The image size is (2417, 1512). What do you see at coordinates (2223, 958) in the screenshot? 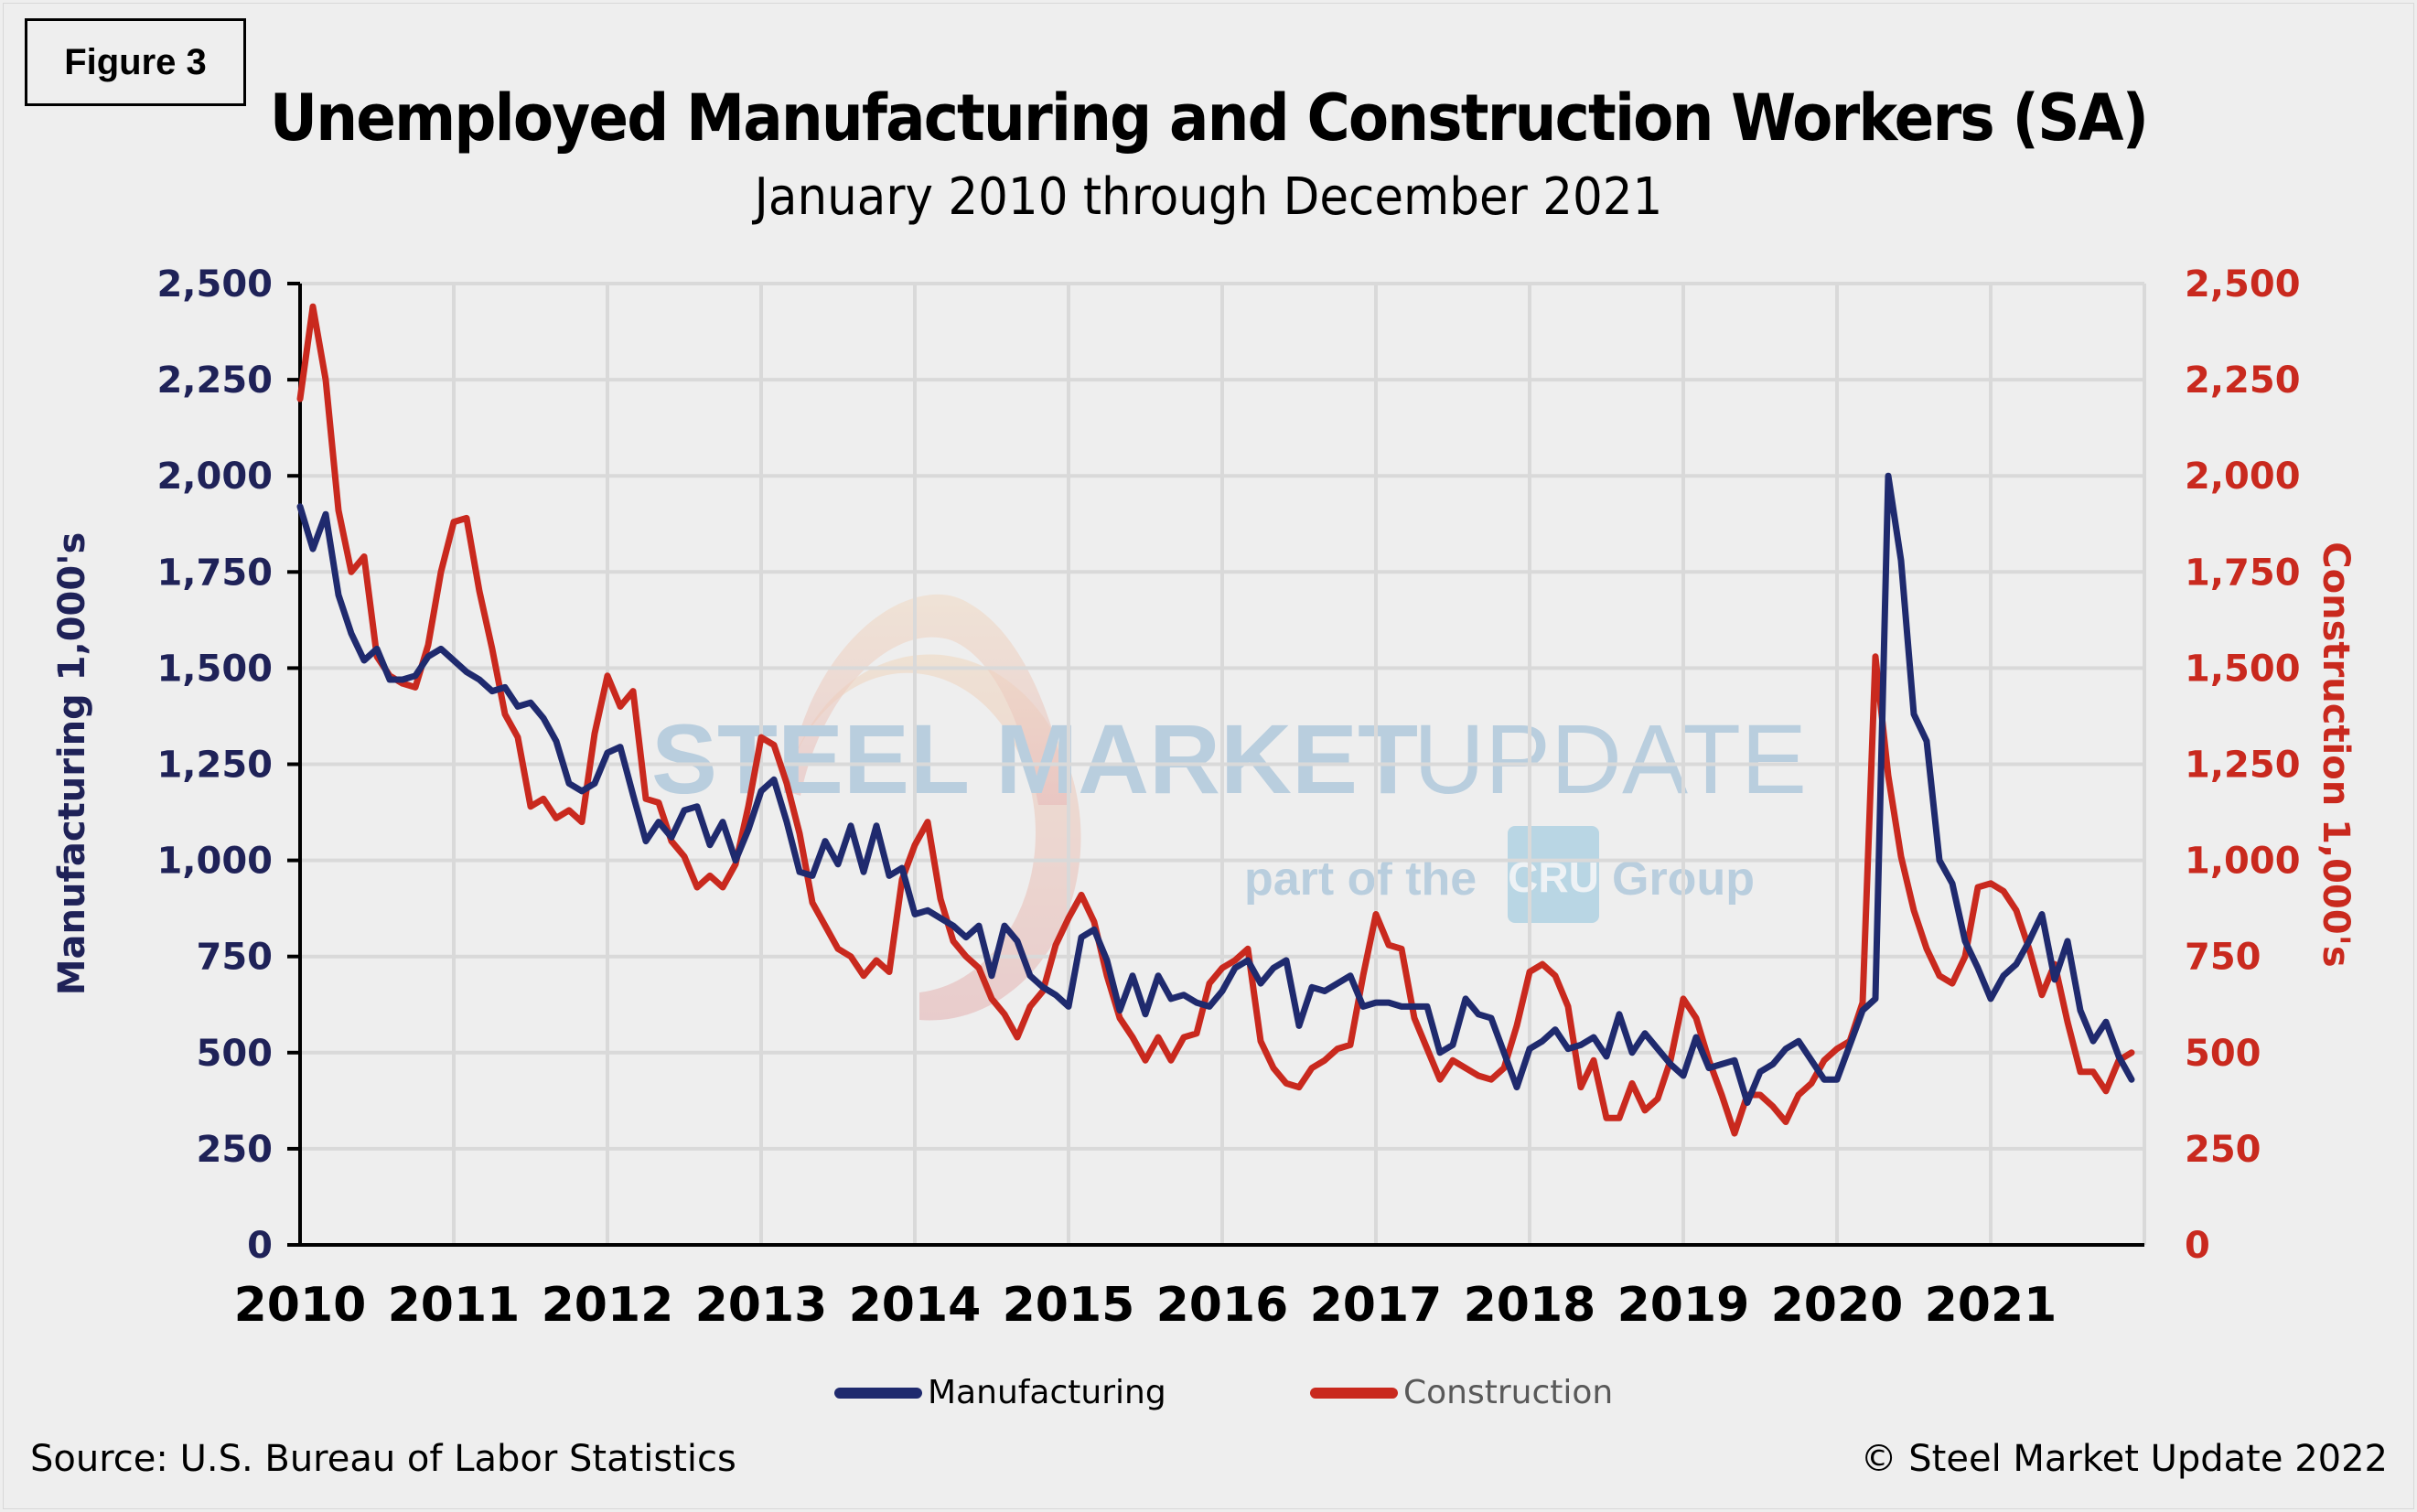
I see `right-y-tick-label: 750` at bounding box center [2223, 958].